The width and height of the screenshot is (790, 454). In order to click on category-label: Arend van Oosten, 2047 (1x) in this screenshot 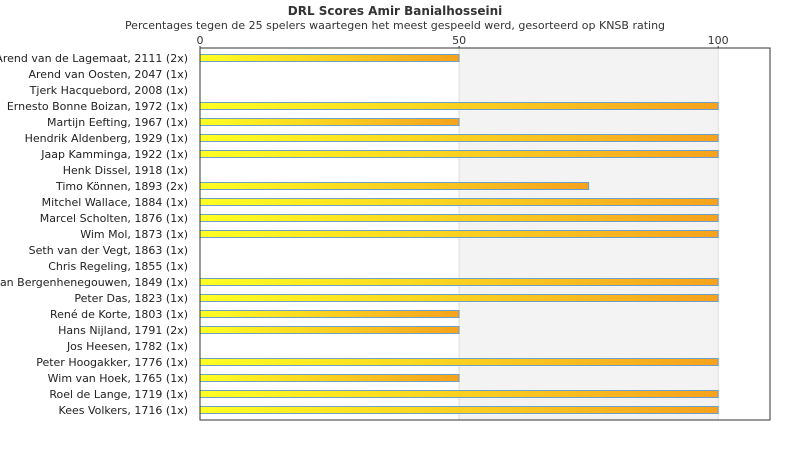, I will do `click(109, 74)`.